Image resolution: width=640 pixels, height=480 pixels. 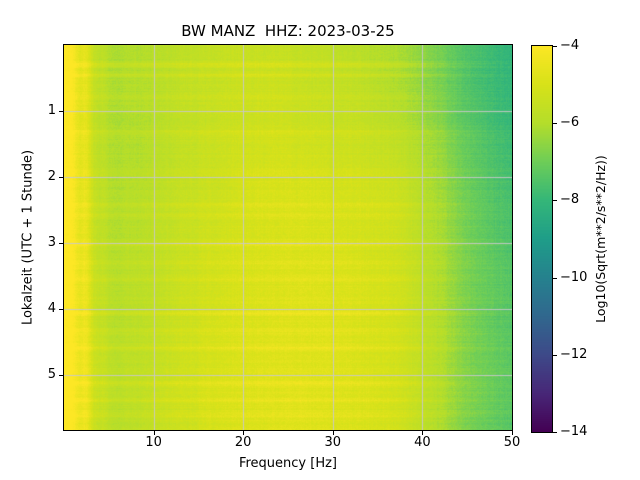 I want to click on colorbar, so click(x=542, y=239).